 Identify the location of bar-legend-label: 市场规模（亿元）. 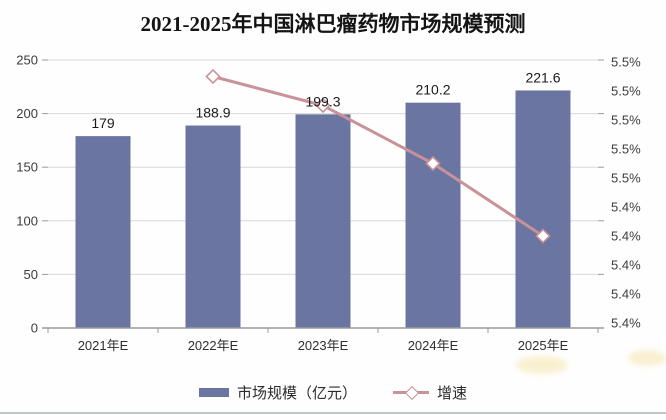
(296, 393).